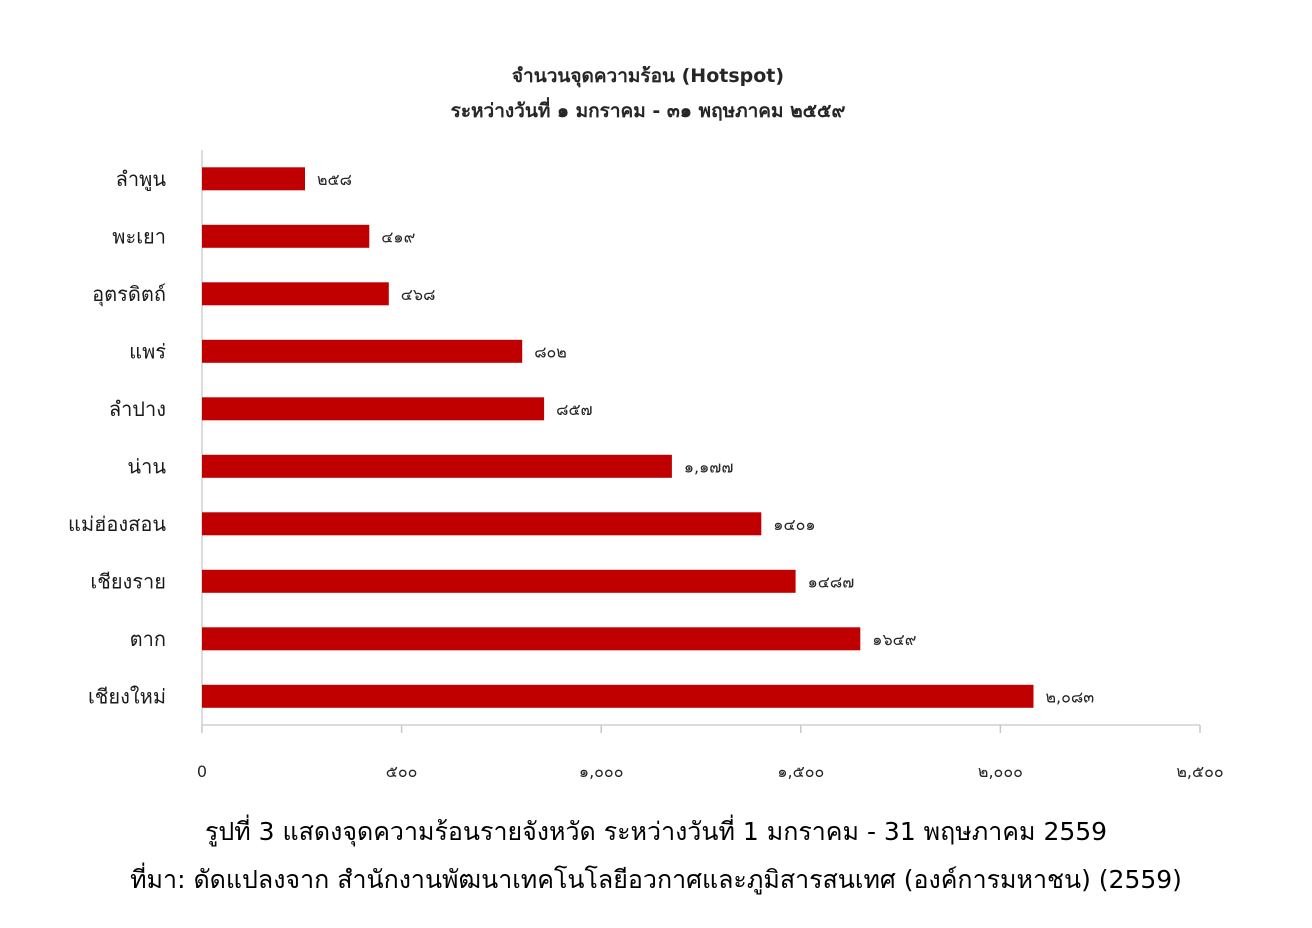  What do you see at coordinates (800, 771) in the screenshot?
I see `x-tick-label: ๑,๕๐๐` at bounding box center [800, 771].